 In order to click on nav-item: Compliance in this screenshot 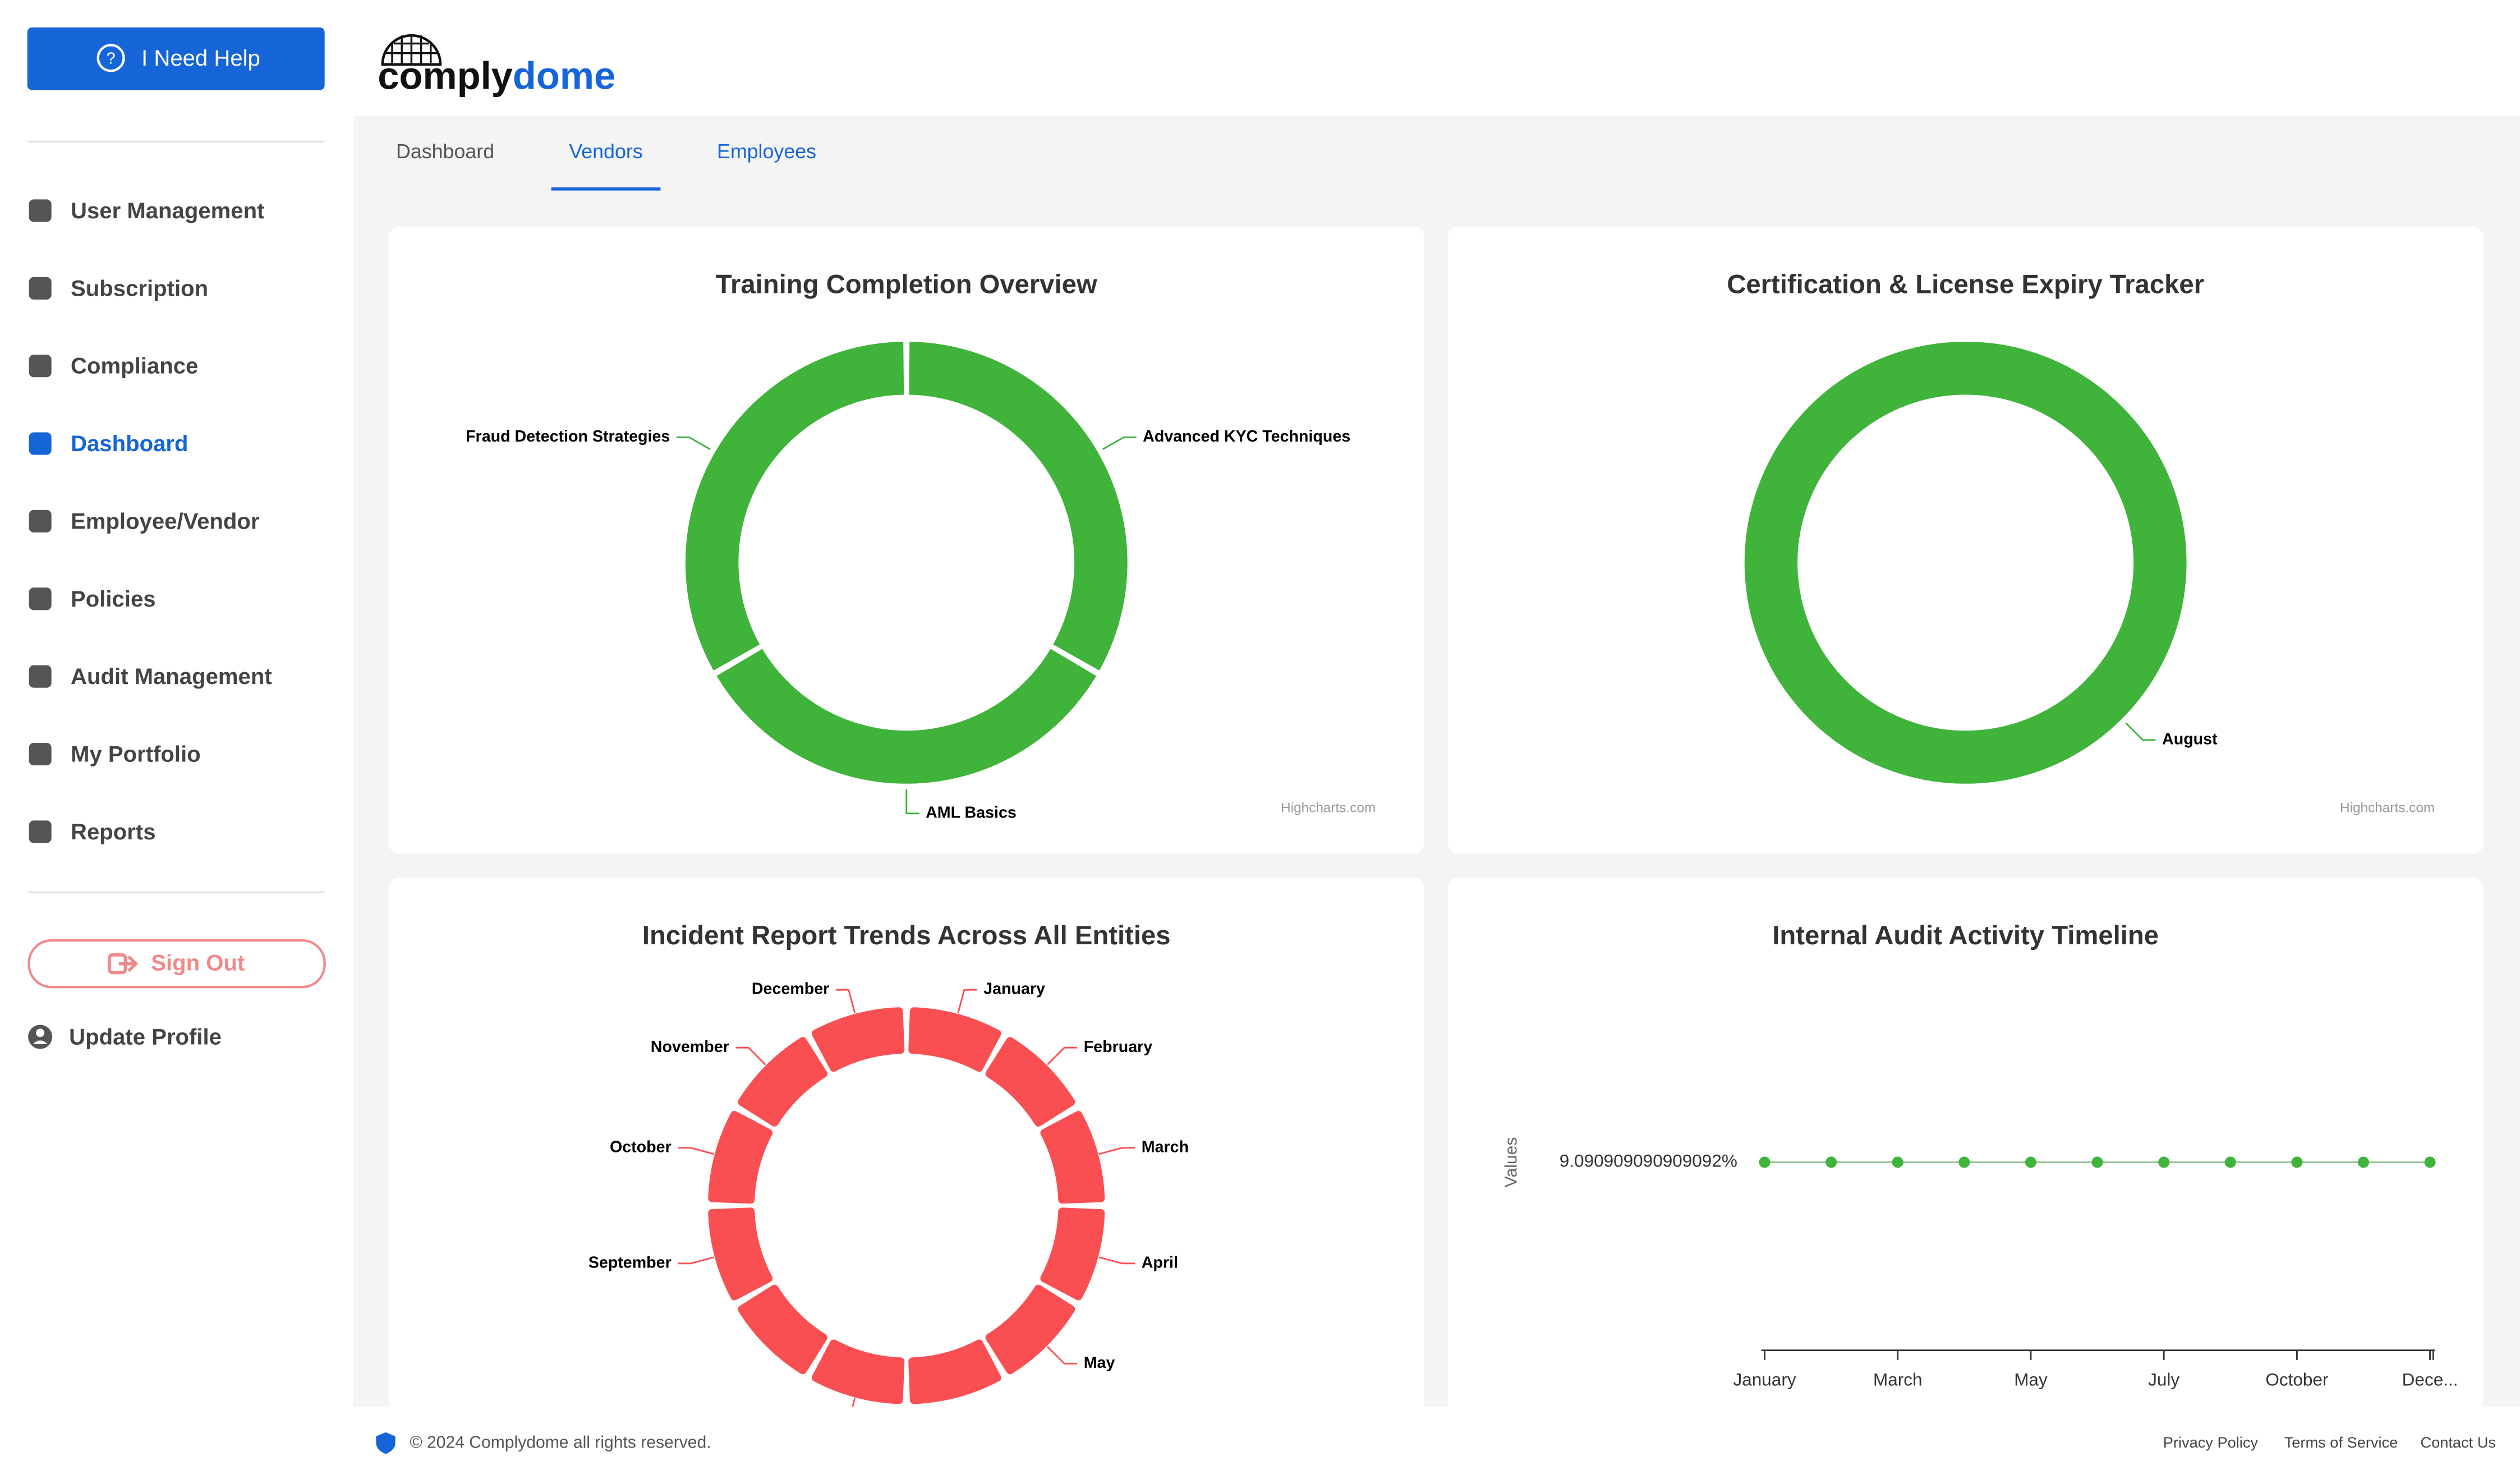, I will do `click(114, 366)`.